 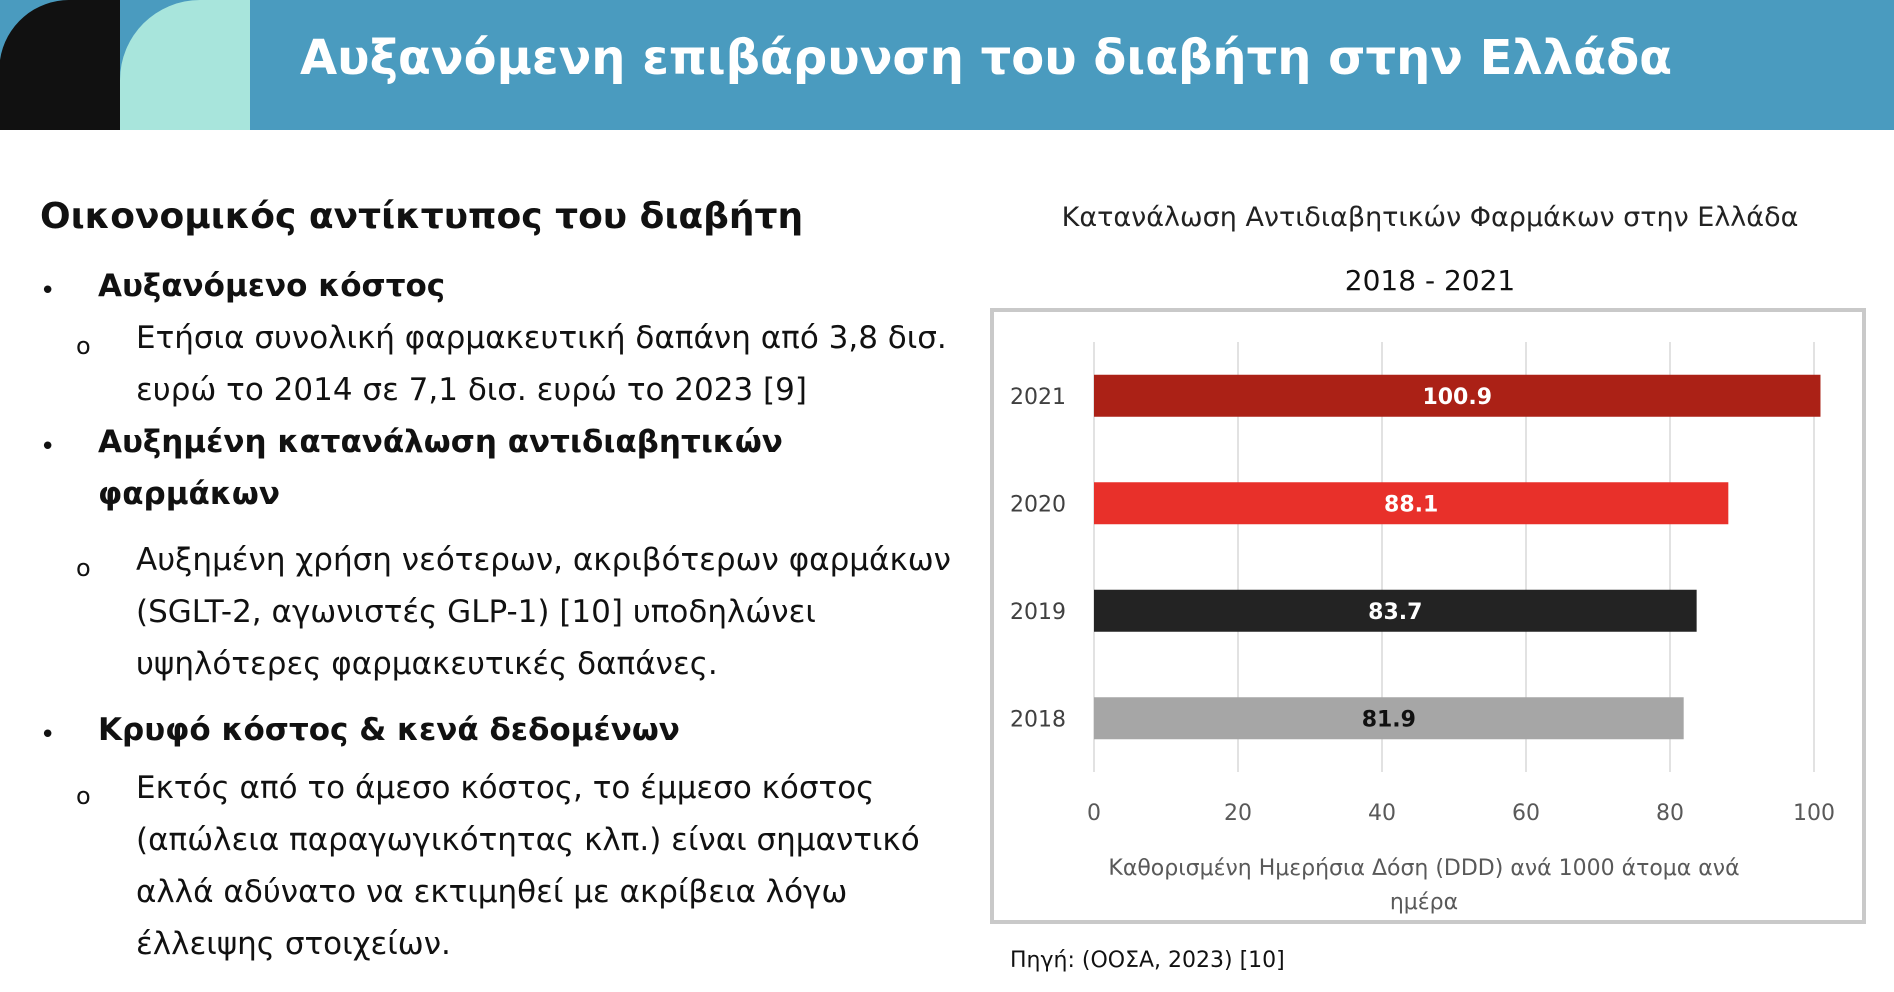 What do you see at coordinates (185, 65) in the screenshot?
I see `logo-light-quarter` at bounding box center [185, 65].